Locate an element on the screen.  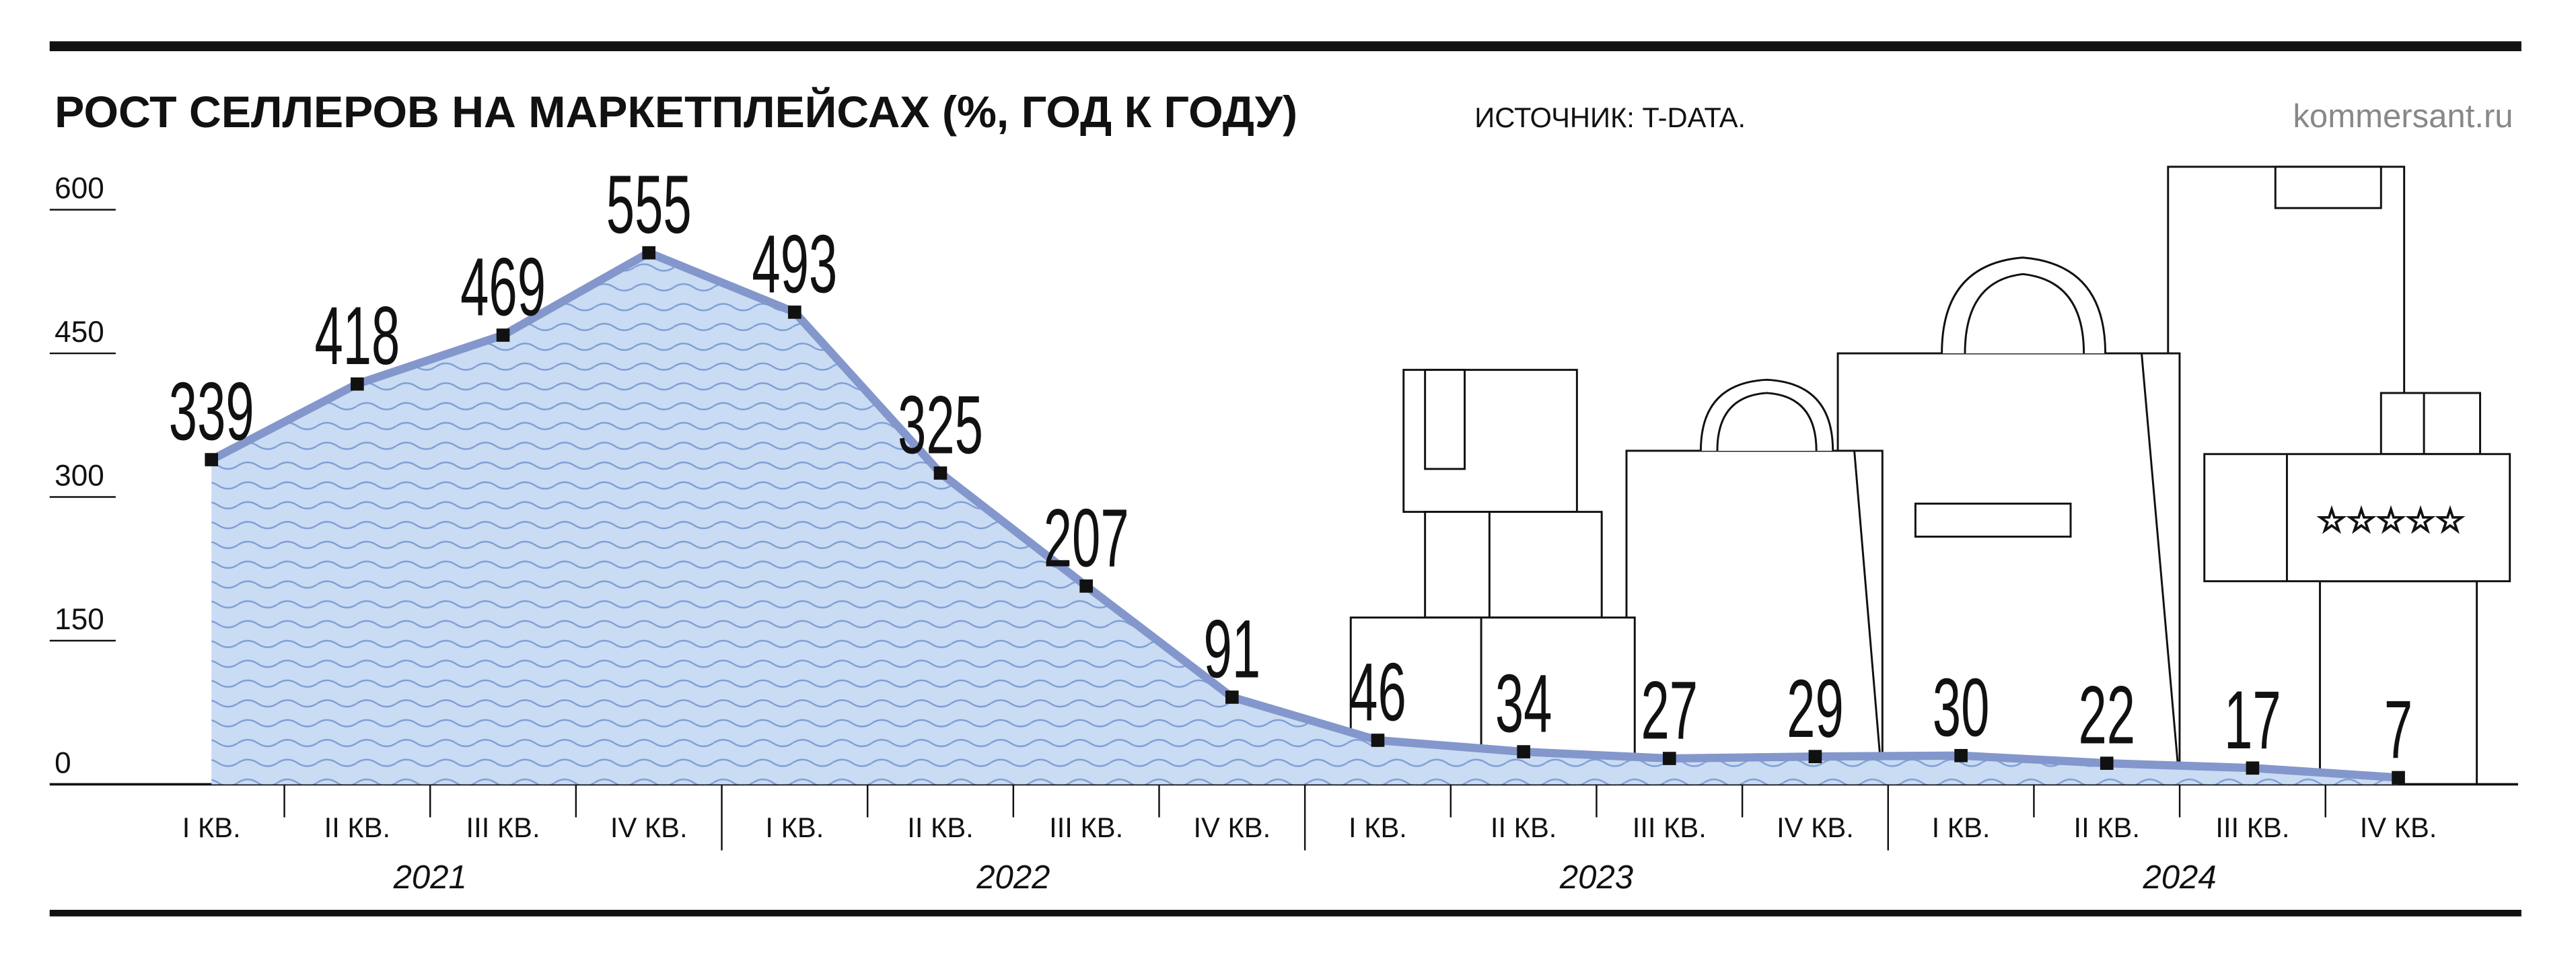
value-label-group: 34 is located at coordinates (1523, 704).